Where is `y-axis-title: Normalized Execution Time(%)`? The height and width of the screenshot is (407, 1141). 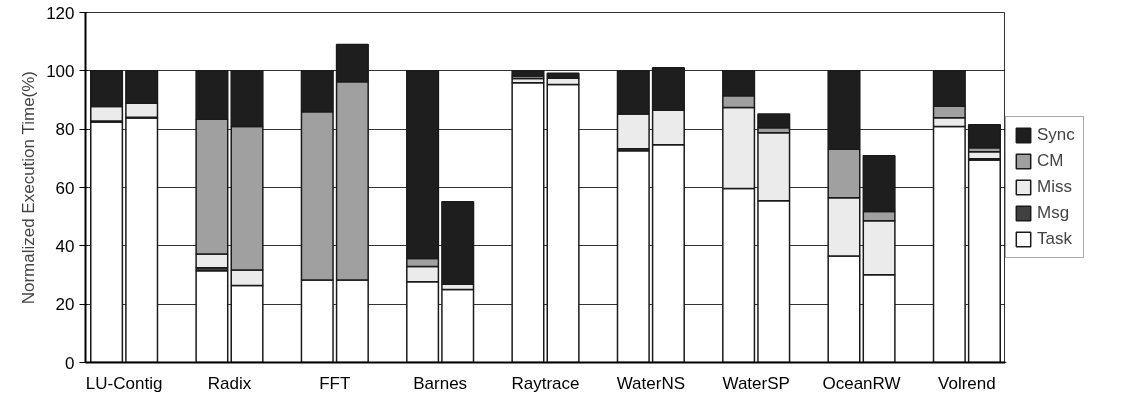
y-axis-title: Normalized Execution Time(%) is located at coordinates (29, 187).